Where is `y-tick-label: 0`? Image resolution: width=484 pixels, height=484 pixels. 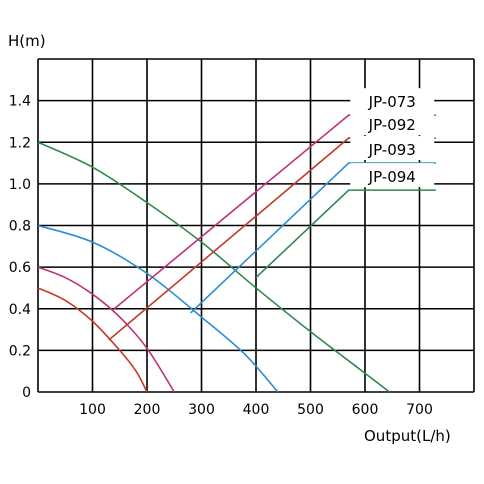 y-tick-label: 0 is located at coordinates (26, 393).